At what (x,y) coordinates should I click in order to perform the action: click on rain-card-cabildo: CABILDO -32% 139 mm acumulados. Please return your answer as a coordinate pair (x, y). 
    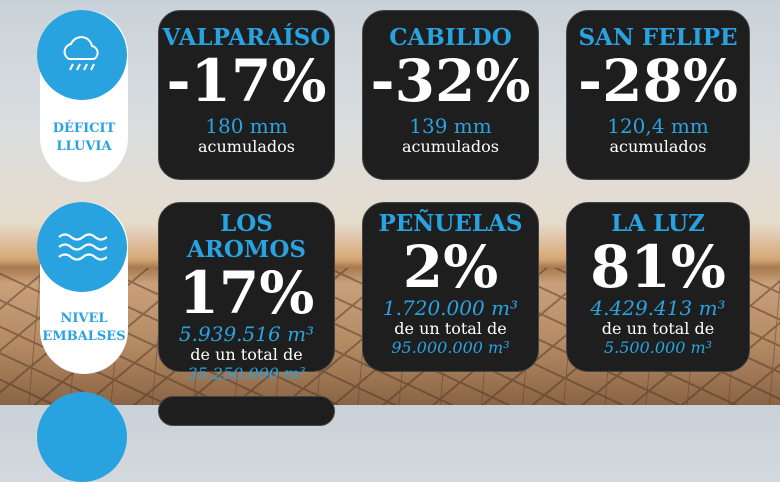
    Looking at the image, I should click on (450, 95).